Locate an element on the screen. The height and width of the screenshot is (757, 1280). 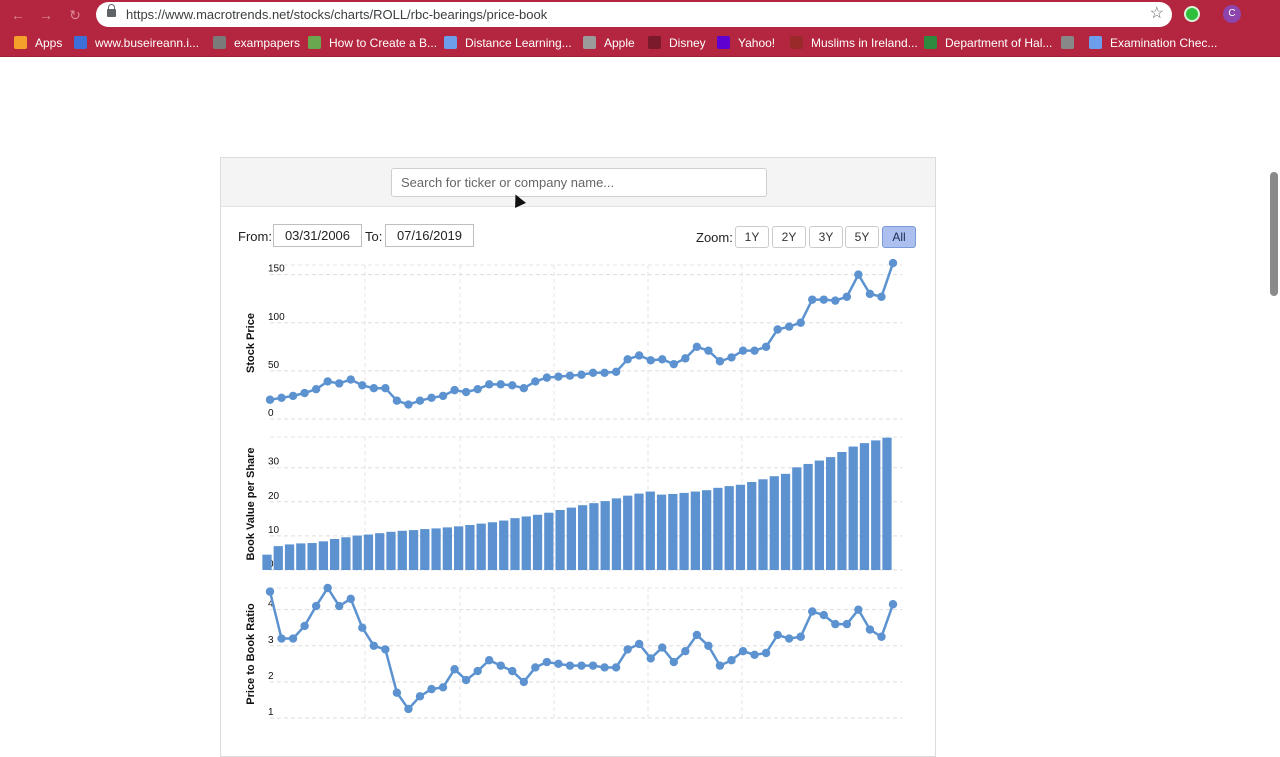
zoom-5y-button: 5Y is located at coordinates (862, 237).